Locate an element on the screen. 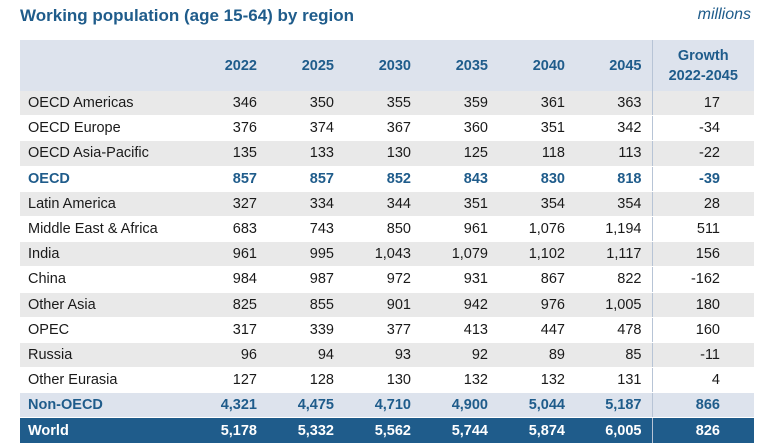 This screenshot has height=444, width=763. header-year: 2035 is located at coordinates (459, 65).